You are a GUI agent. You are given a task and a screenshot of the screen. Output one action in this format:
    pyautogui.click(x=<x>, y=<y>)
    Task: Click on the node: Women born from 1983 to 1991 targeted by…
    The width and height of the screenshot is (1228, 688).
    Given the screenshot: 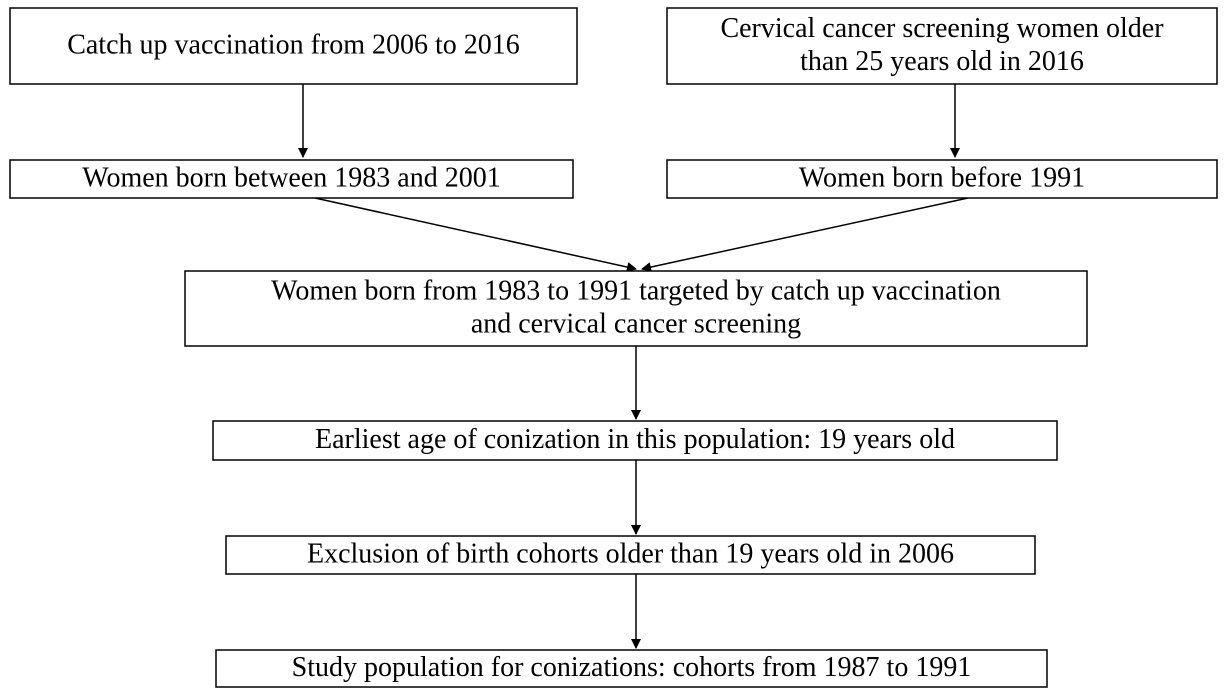 What is the action you would take?
    pyautogui.click(x=636, y=308)
    